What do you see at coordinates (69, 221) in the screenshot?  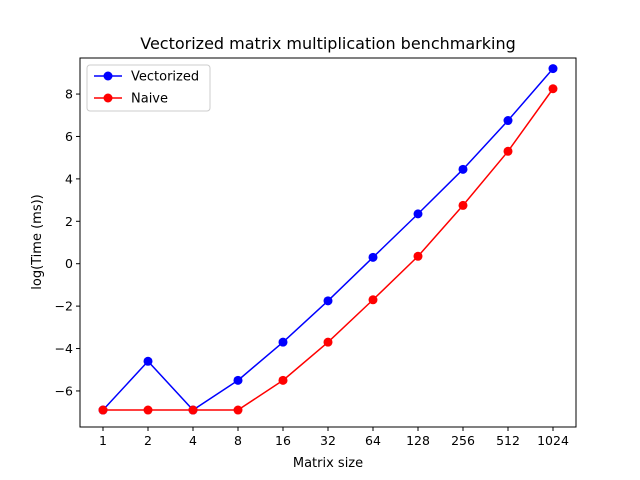 I see `y-tick-label-2: 2` at bounding box center [69, 221].